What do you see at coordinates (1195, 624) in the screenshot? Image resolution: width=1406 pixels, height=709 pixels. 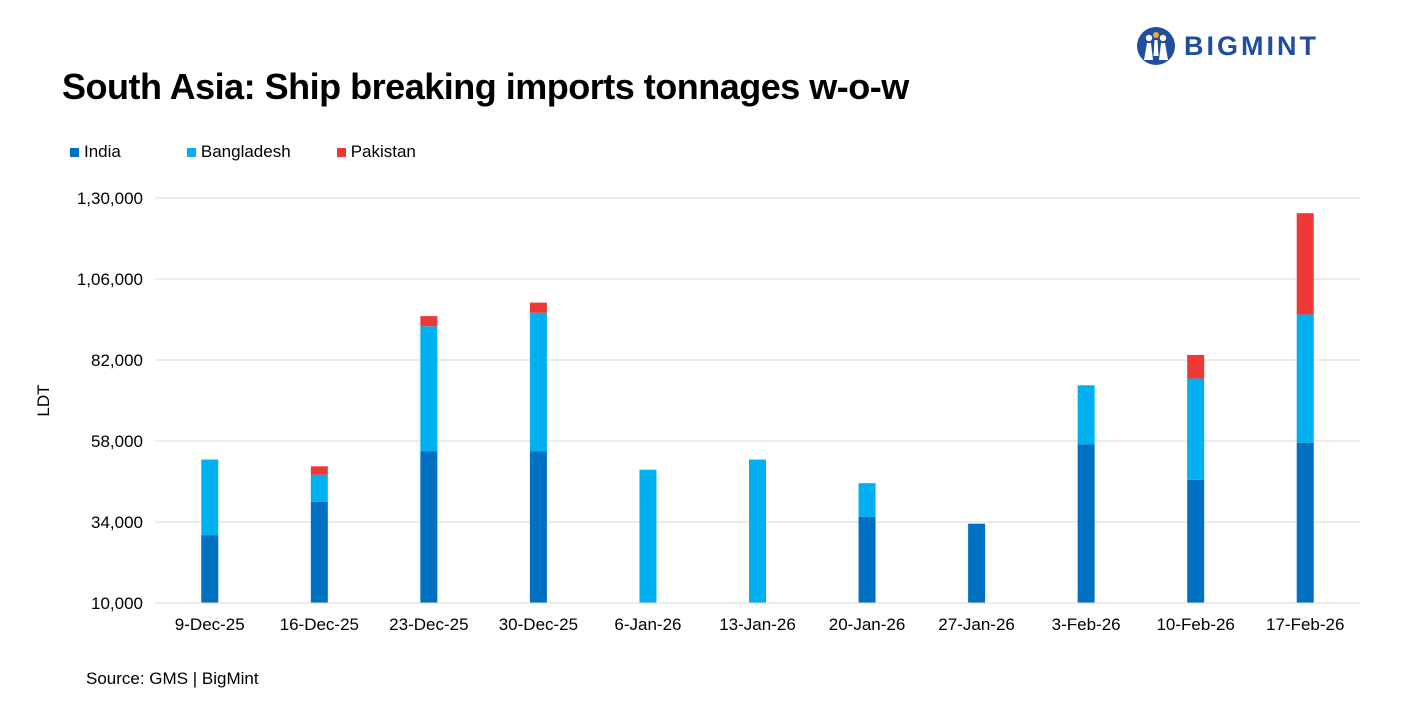 I see `x-tick-label: 10-Feb-26` at bounding box center [1195, 624].